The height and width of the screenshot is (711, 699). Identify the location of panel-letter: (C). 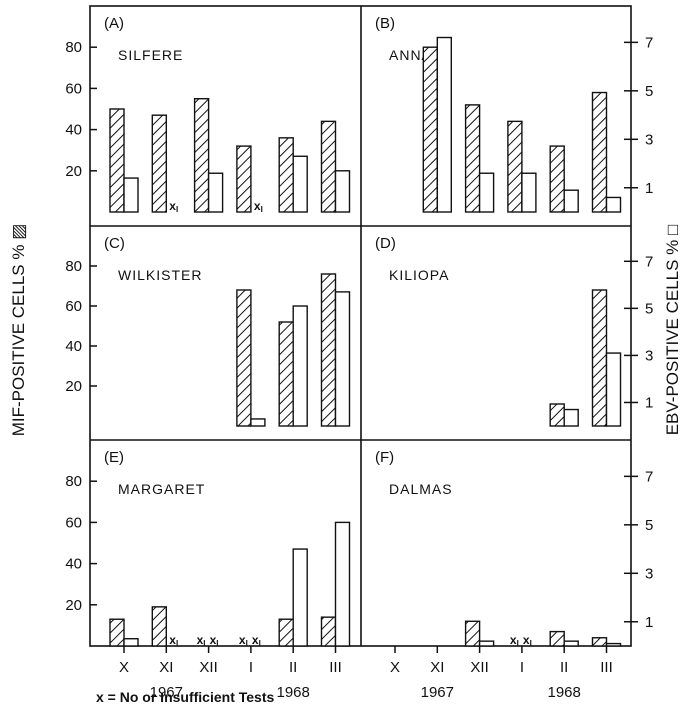
(114, 243).